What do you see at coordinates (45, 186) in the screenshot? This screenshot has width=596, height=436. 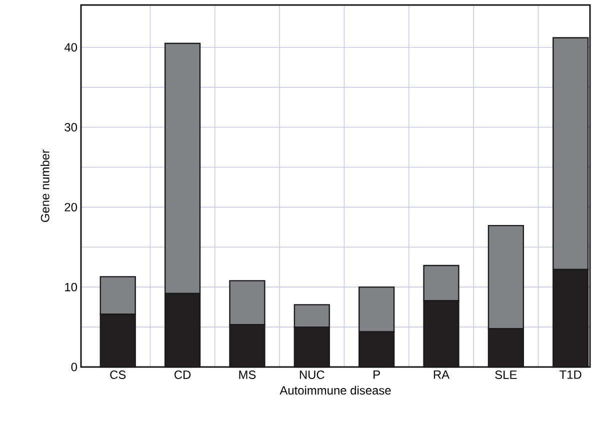 I see `y-axis-title: Gene number` at bounding box center [45, 186].